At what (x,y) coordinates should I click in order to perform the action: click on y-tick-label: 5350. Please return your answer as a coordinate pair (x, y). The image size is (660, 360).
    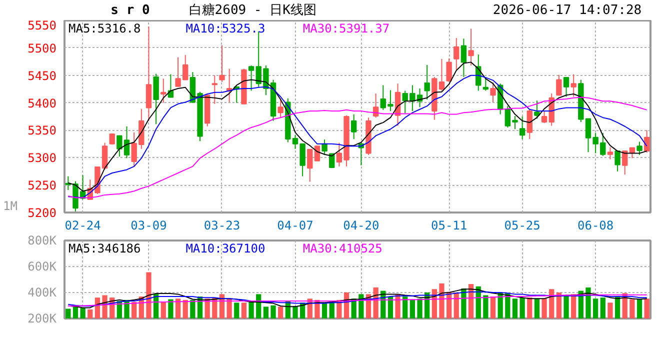
    Looking at the image, I should click on (42, 131).